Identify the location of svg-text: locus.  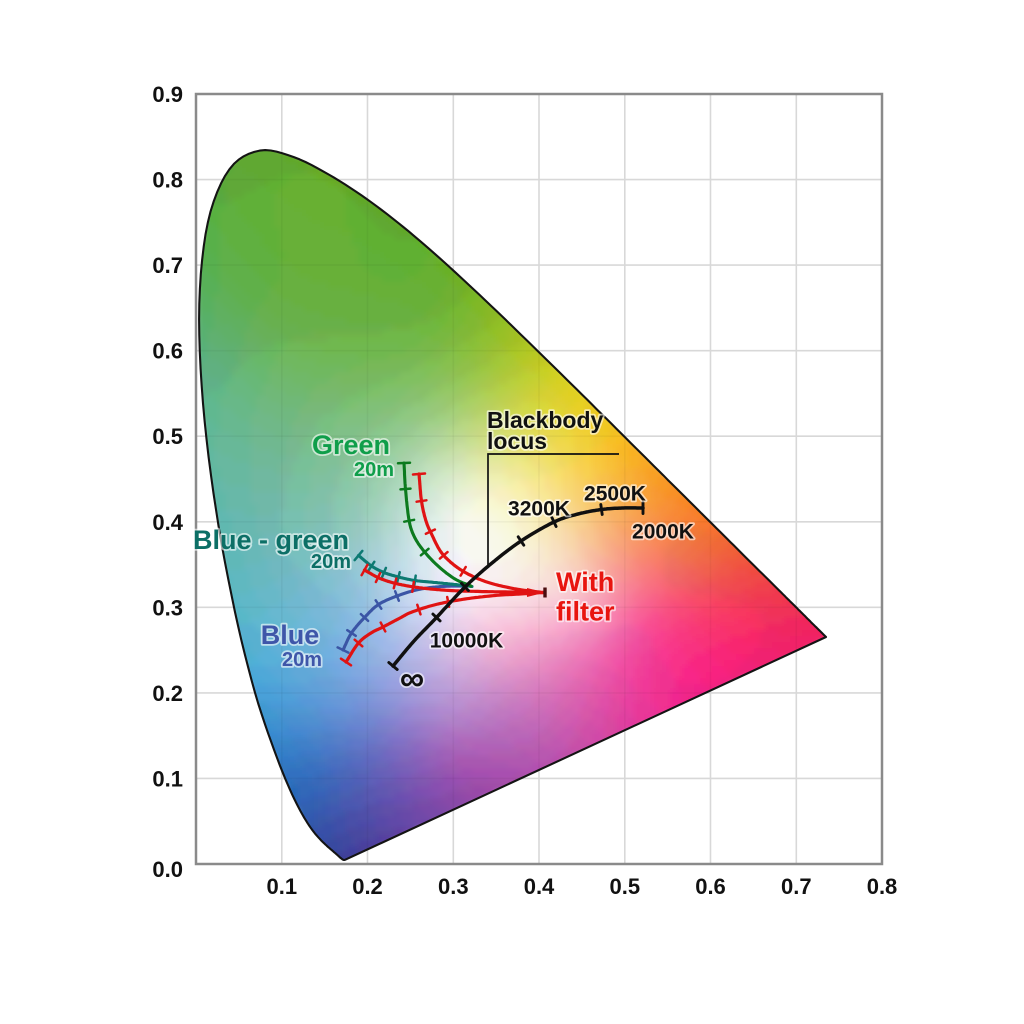
(517, 441).